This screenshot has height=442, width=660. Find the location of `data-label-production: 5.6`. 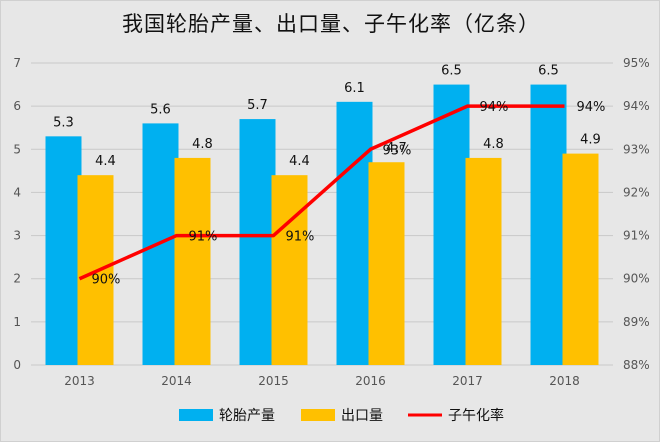

data-label-production: 5.6 is located at coordinates (160, 109).